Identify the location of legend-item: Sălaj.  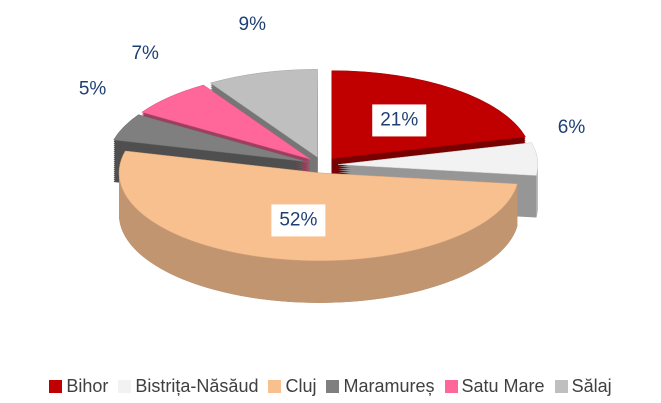
(583, 386).